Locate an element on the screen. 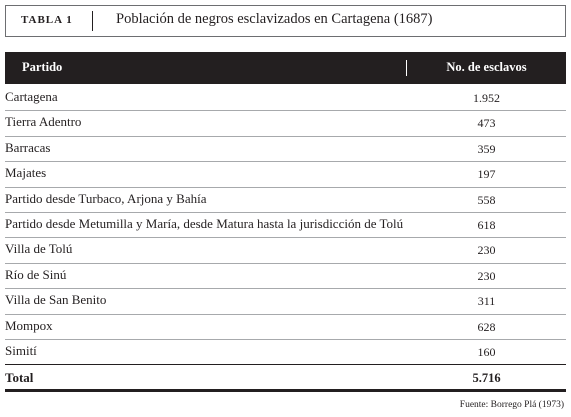 Image resolution: width=571 pixels, height=417 pixels. column-header-count: No. de esclavos is located at coordinates (486, 67).